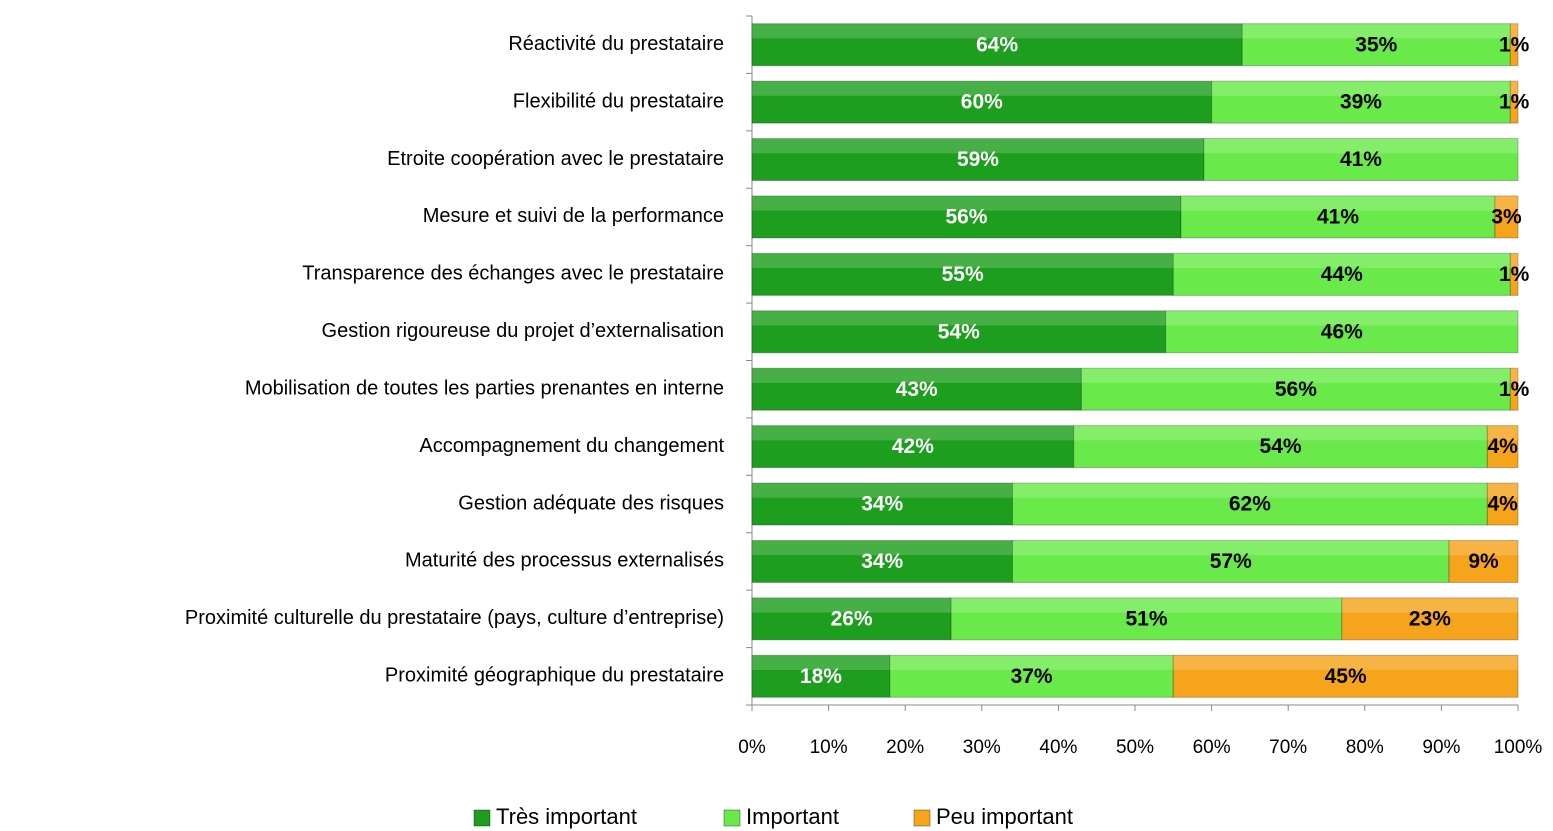  I want to click on value-label: 9%, so click(1483, 561).